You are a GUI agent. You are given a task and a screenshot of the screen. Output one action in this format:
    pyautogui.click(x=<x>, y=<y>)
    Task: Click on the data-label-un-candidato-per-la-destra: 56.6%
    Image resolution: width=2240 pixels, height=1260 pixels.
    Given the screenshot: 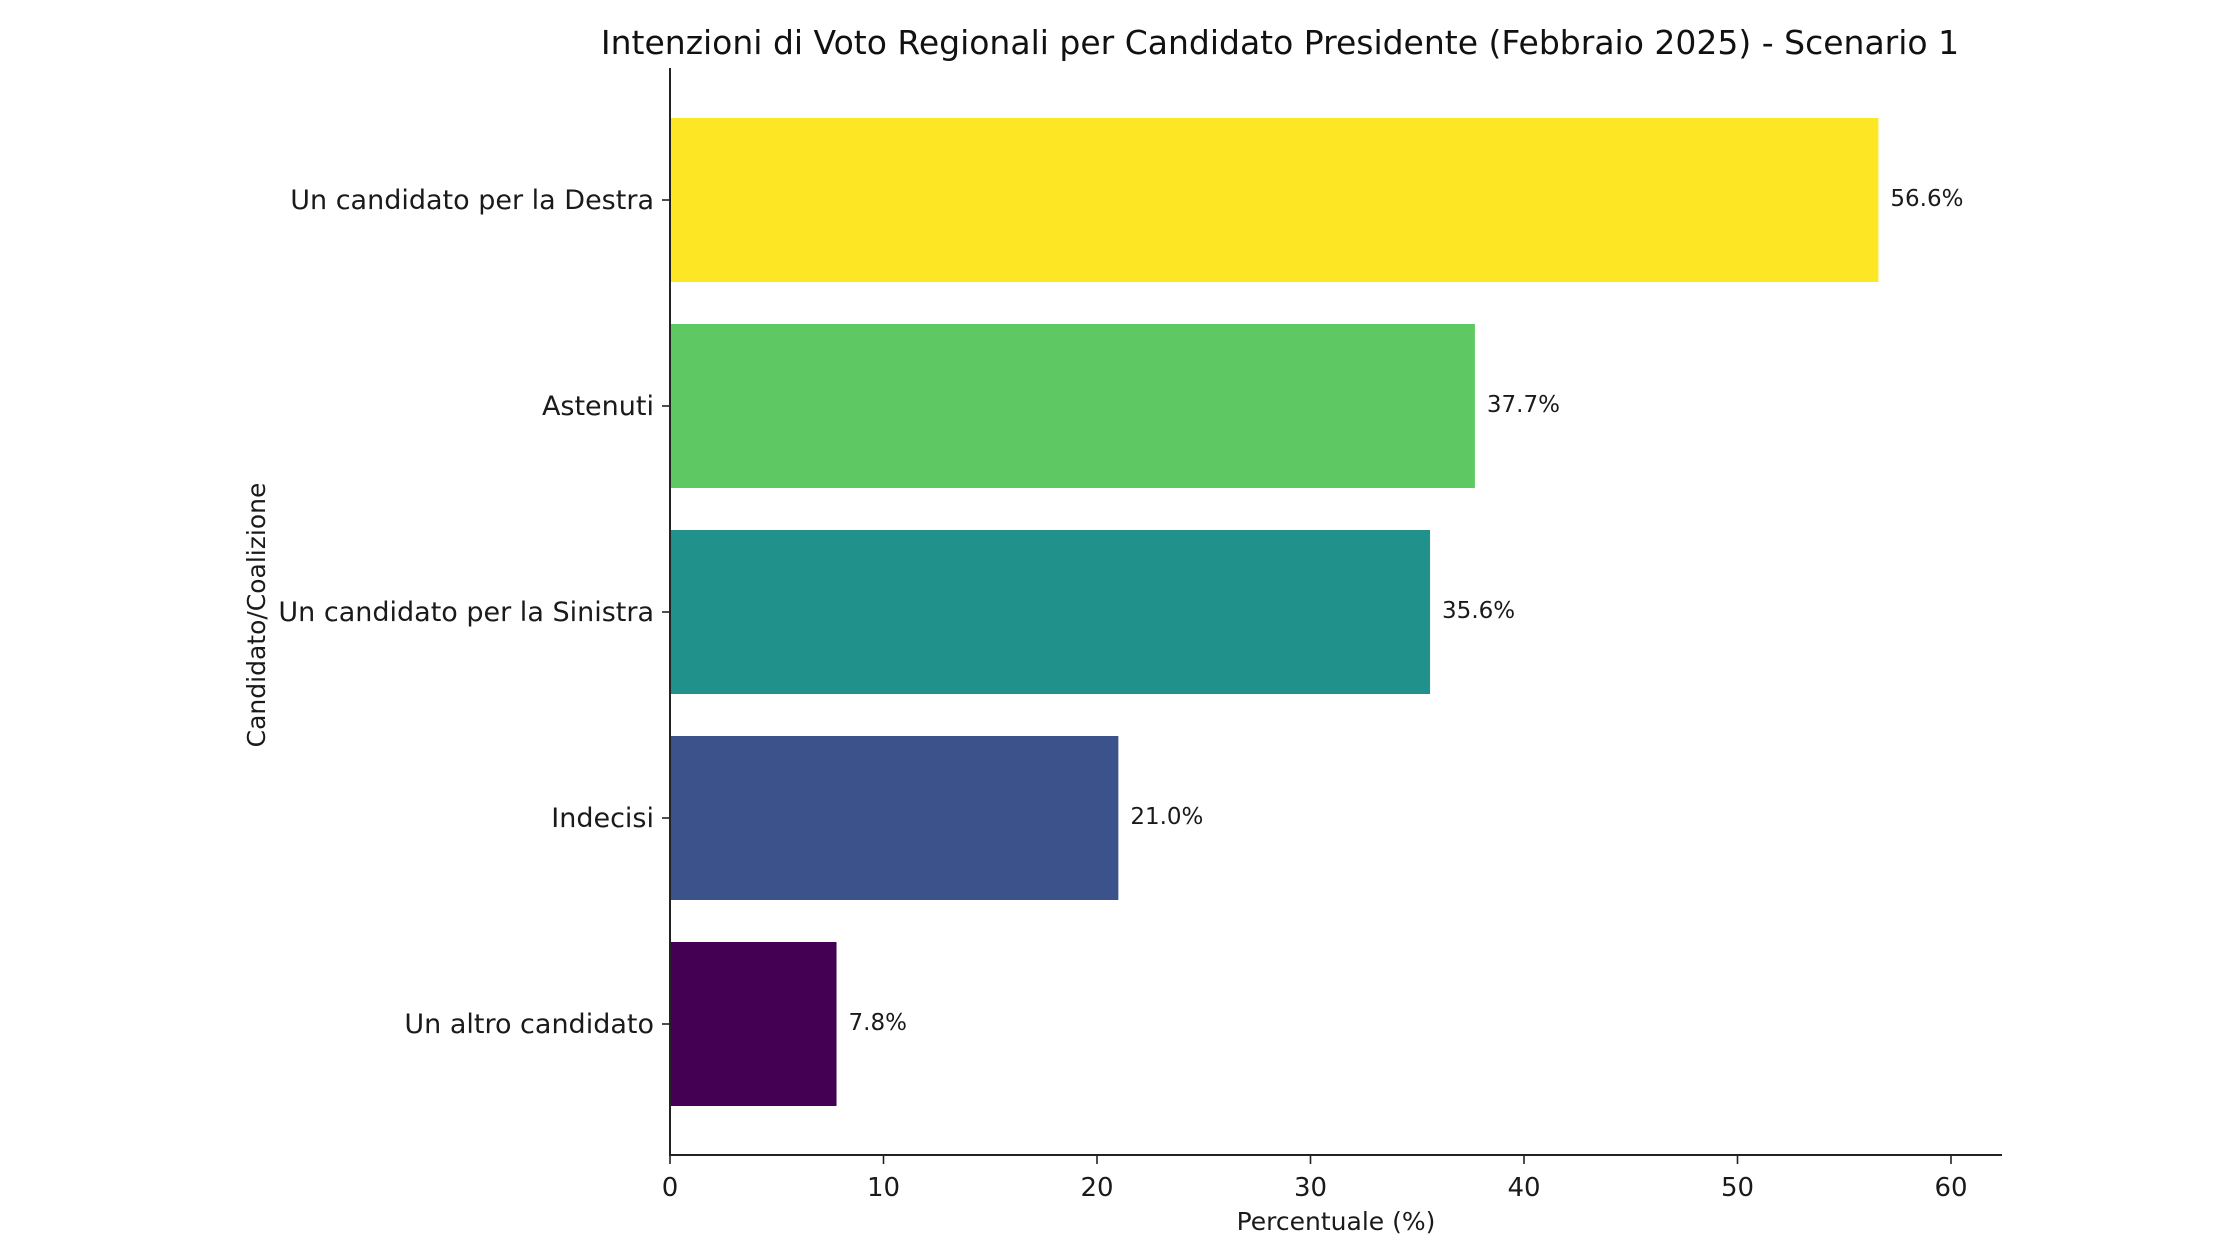 What is the action you would take?
    pyautogui.click(x=1926, y=199)
    